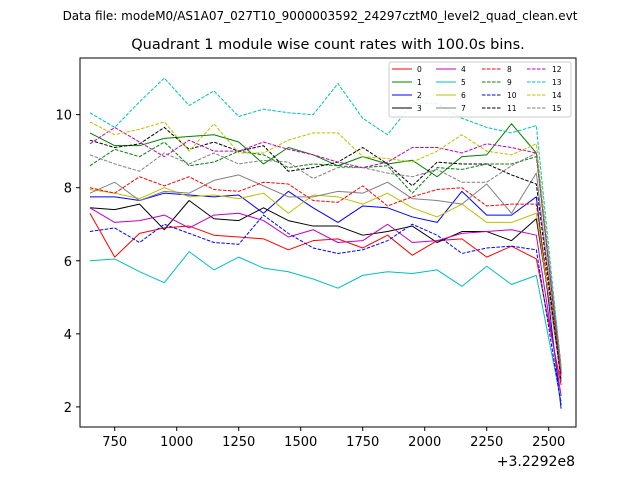 The height and width of the screenshot is (480, 640). Describe the element at coordinates (512, 108) in the screenshot. I see `legend-label: 11` at that location.